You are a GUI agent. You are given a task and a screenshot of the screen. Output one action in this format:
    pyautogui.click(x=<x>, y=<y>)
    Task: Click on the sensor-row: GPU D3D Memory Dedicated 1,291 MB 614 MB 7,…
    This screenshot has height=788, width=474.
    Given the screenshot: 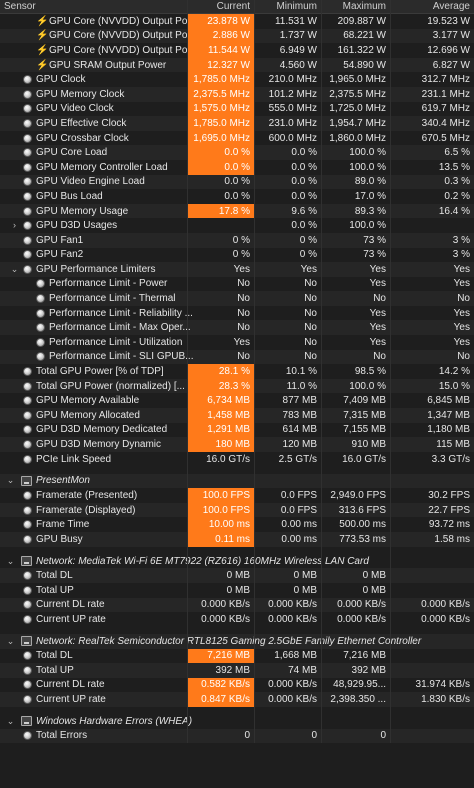 What is the action you would take?
    pyautogui.click(x=237, y=430)
    